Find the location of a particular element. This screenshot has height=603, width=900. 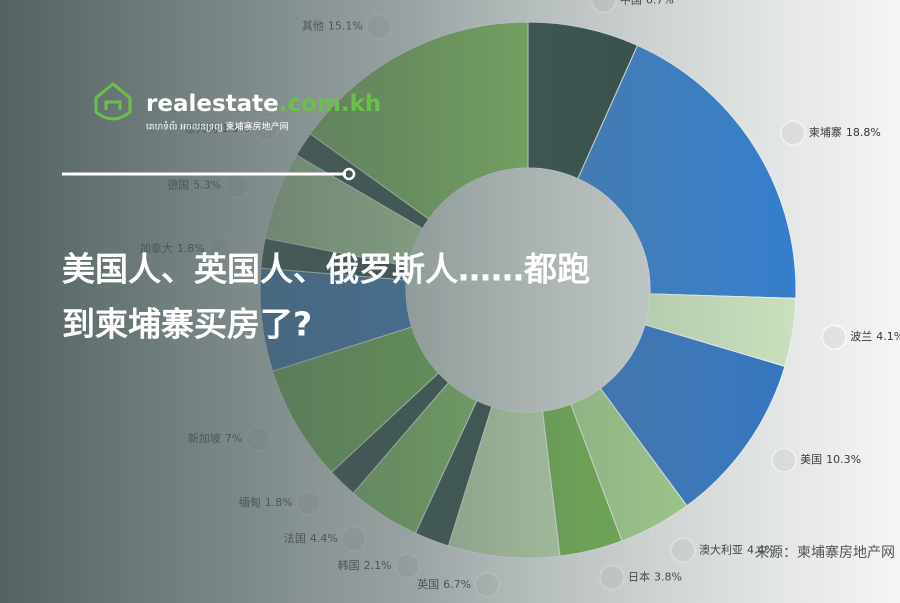

divider-end is located at coordinates (349, 174).